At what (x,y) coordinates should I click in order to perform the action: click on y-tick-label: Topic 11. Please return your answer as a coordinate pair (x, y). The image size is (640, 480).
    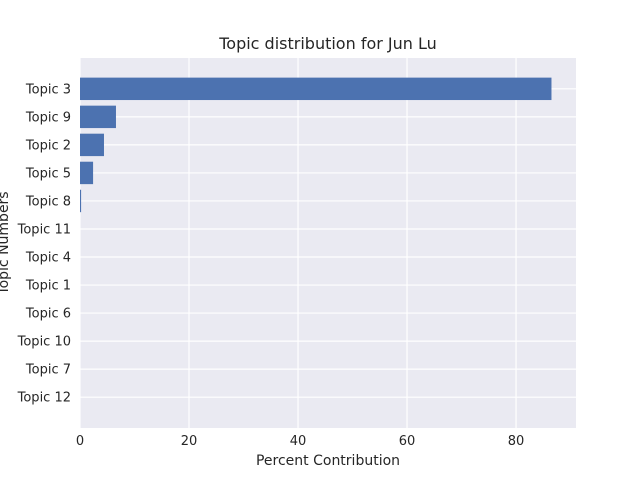
    Looking at the image, I should click on (44, 229).